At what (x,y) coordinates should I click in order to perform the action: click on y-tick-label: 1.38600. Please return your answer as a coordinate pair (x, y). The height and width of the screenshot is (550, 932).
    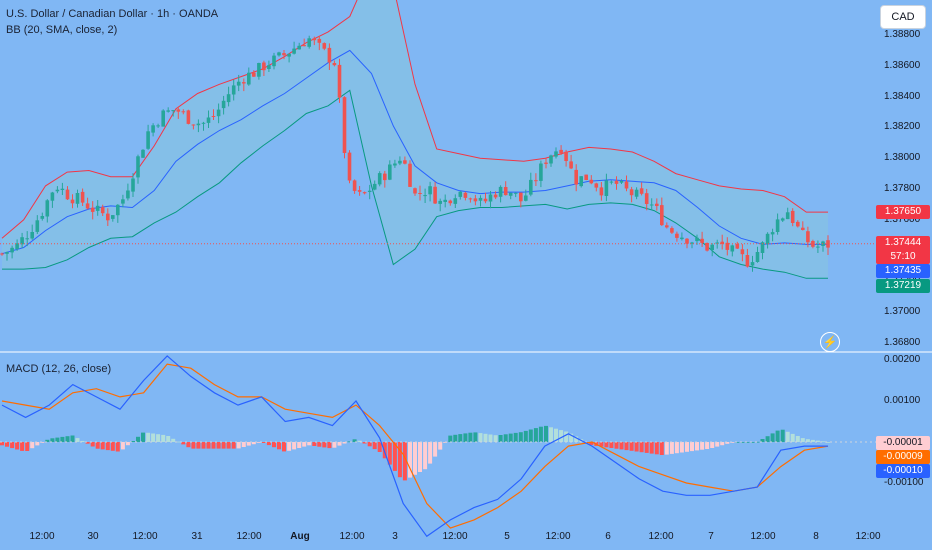
    Looking at the image, I should click on (902, 65).